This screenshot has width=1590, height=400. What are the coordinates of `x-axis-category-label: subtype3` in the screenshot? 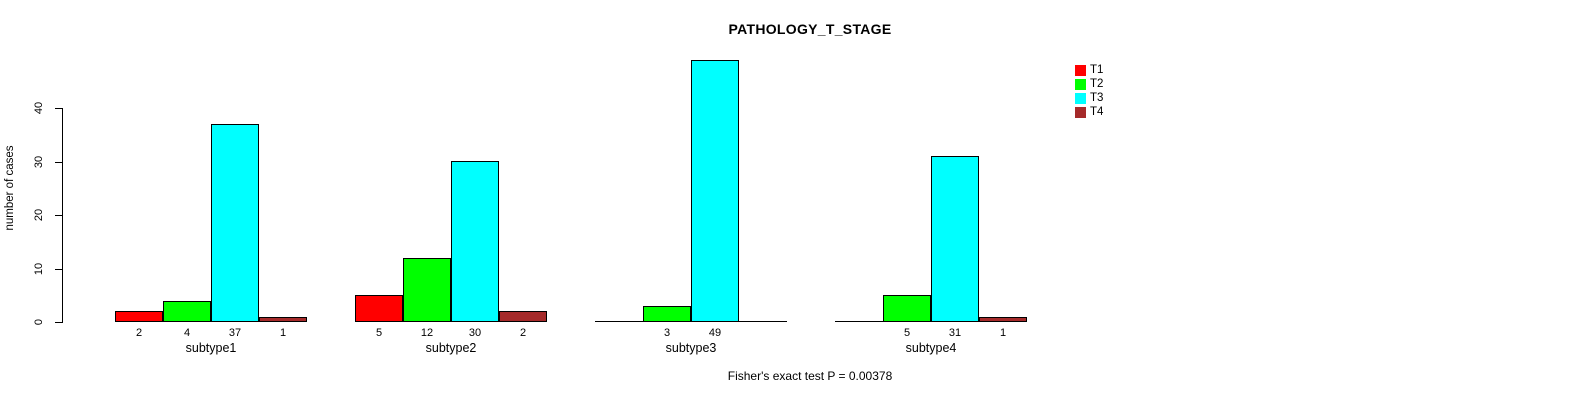 It's located at (691, 348).